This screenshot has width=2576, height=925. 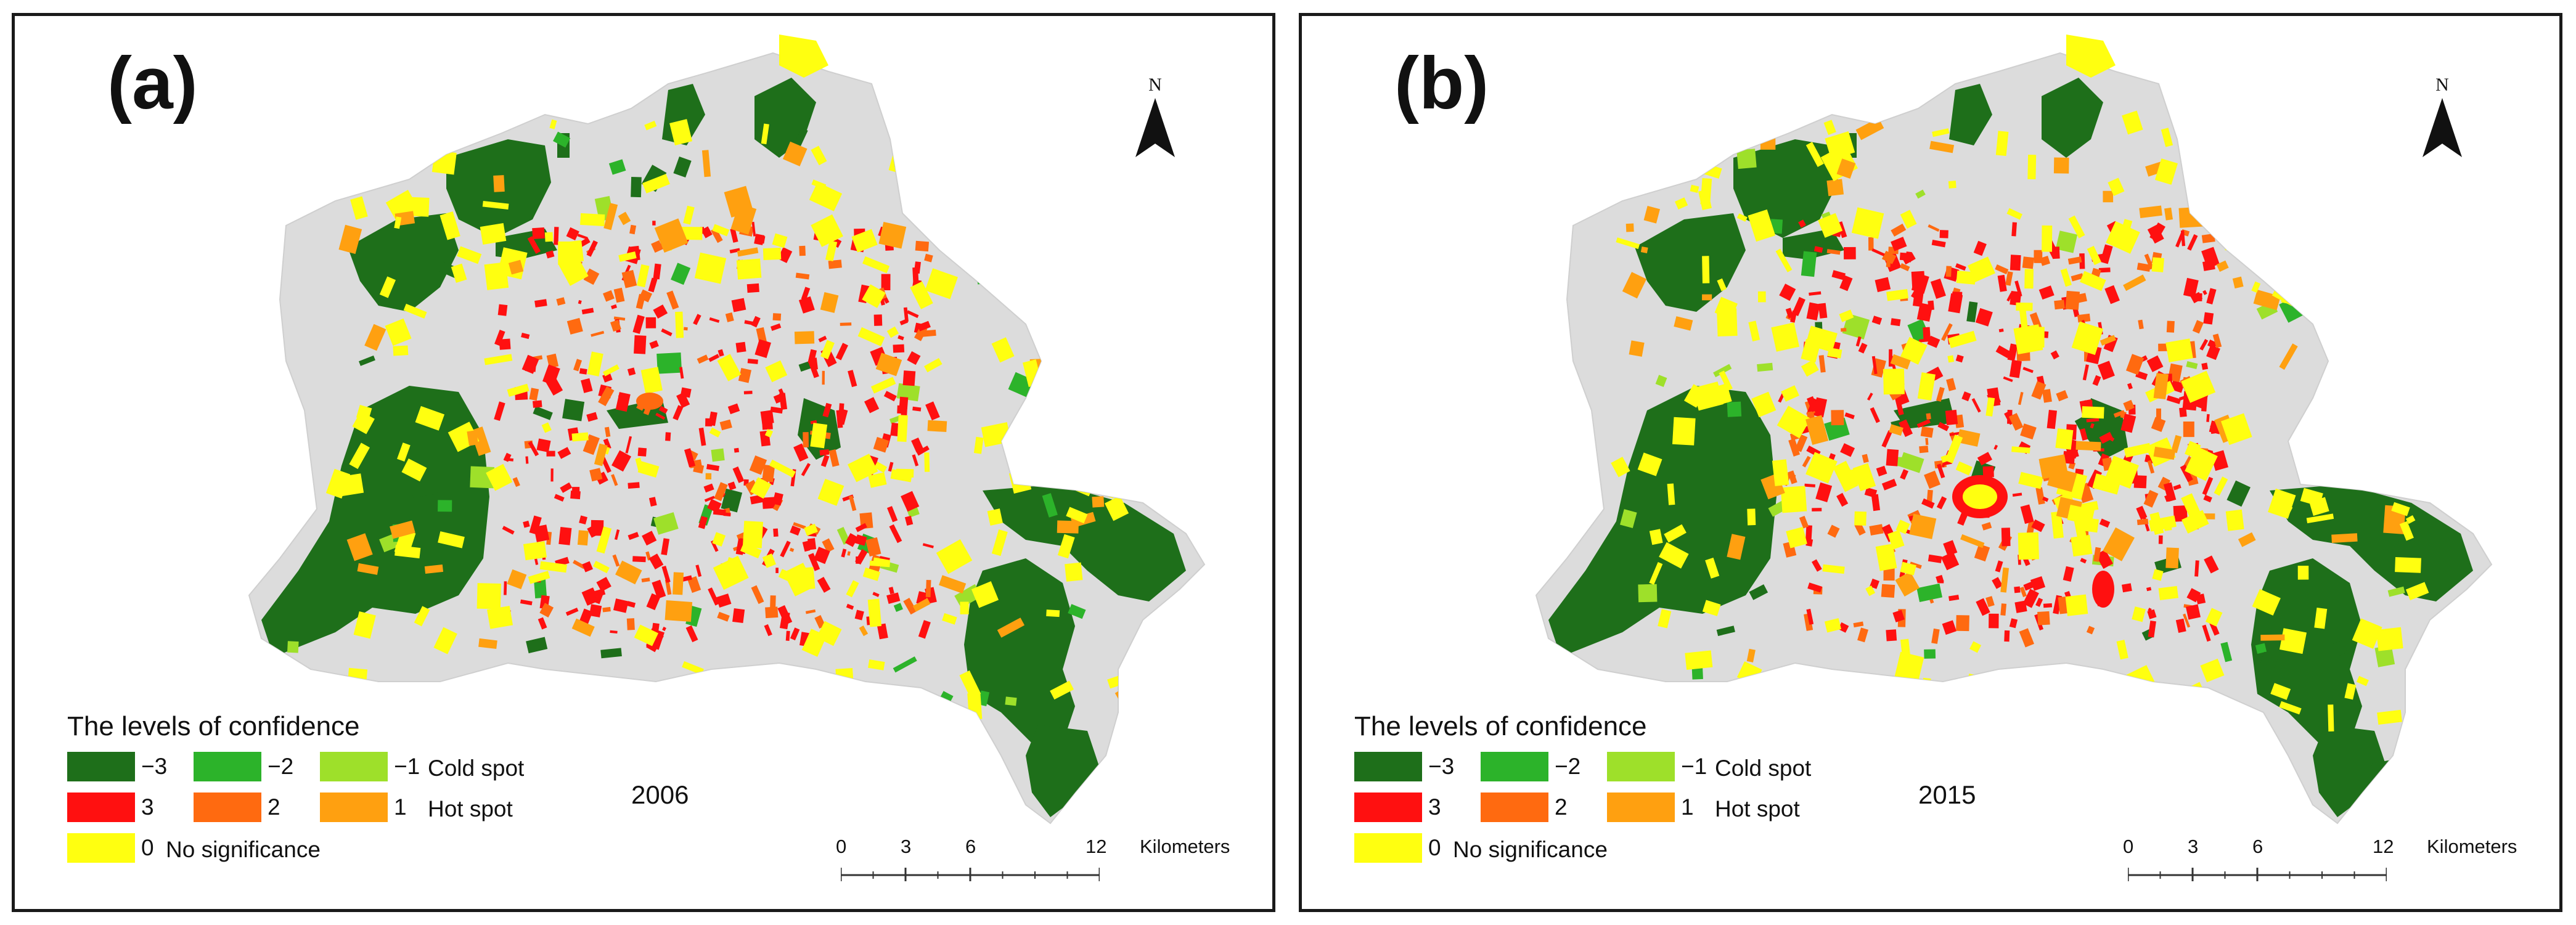 I want to click on panel-label: (b), so click(x=1441, y=83).